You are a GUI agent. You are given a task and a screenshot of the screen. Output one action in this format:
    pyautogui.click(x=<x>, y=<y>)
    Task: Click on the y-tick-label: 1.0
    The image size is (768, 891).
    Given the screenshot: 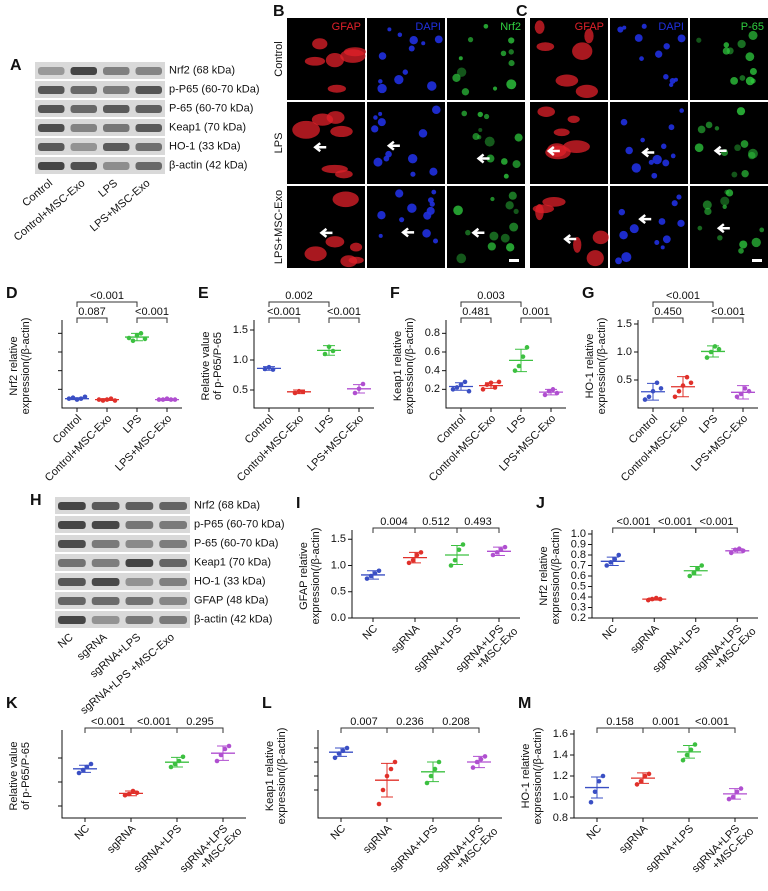 What is the action you would take?
    pyautogui.click(x=560, y=797)
    